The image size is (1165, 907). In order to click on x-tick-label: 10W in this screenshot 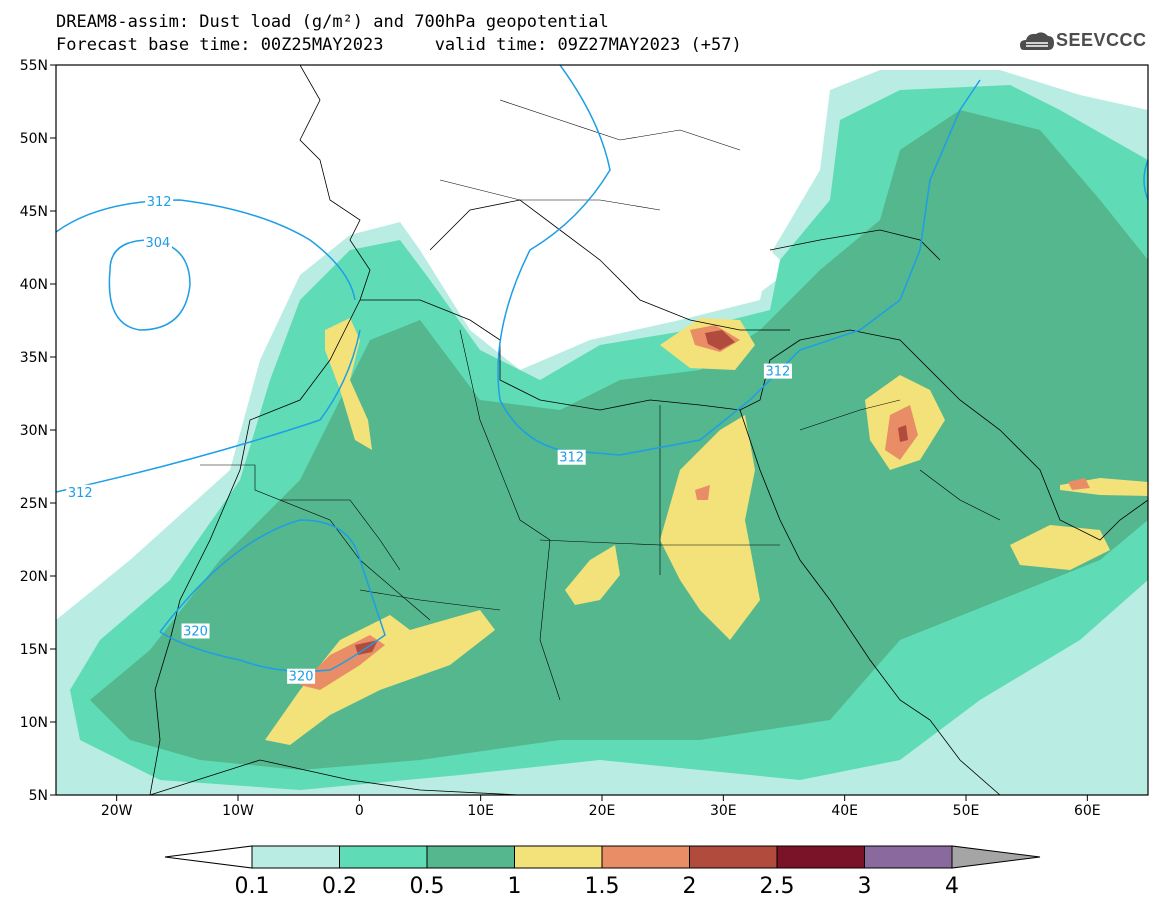, I will do `click(238, 811)`.